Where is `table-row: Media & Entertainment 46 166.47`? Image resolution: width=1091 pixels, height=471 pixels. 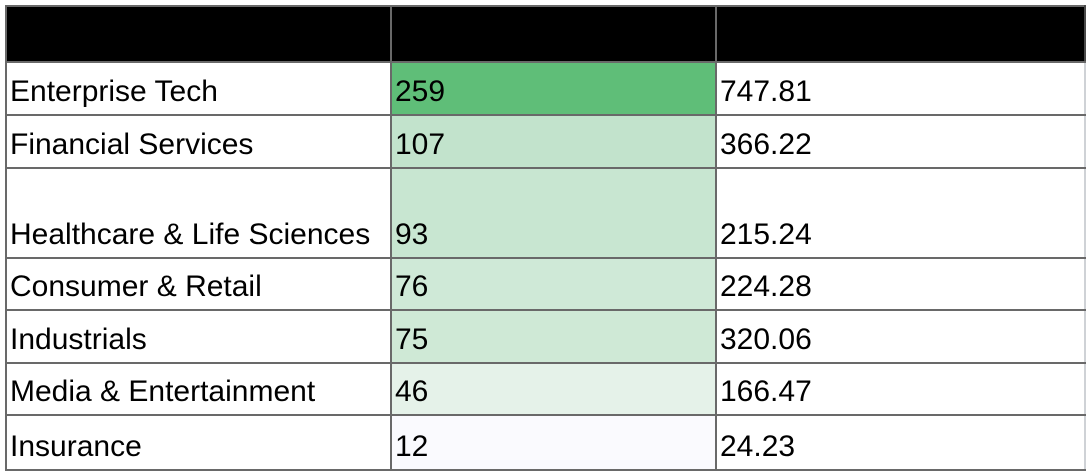
table-row: Media & Entertainment 46 166.47 is located at coordinates (545, 389).